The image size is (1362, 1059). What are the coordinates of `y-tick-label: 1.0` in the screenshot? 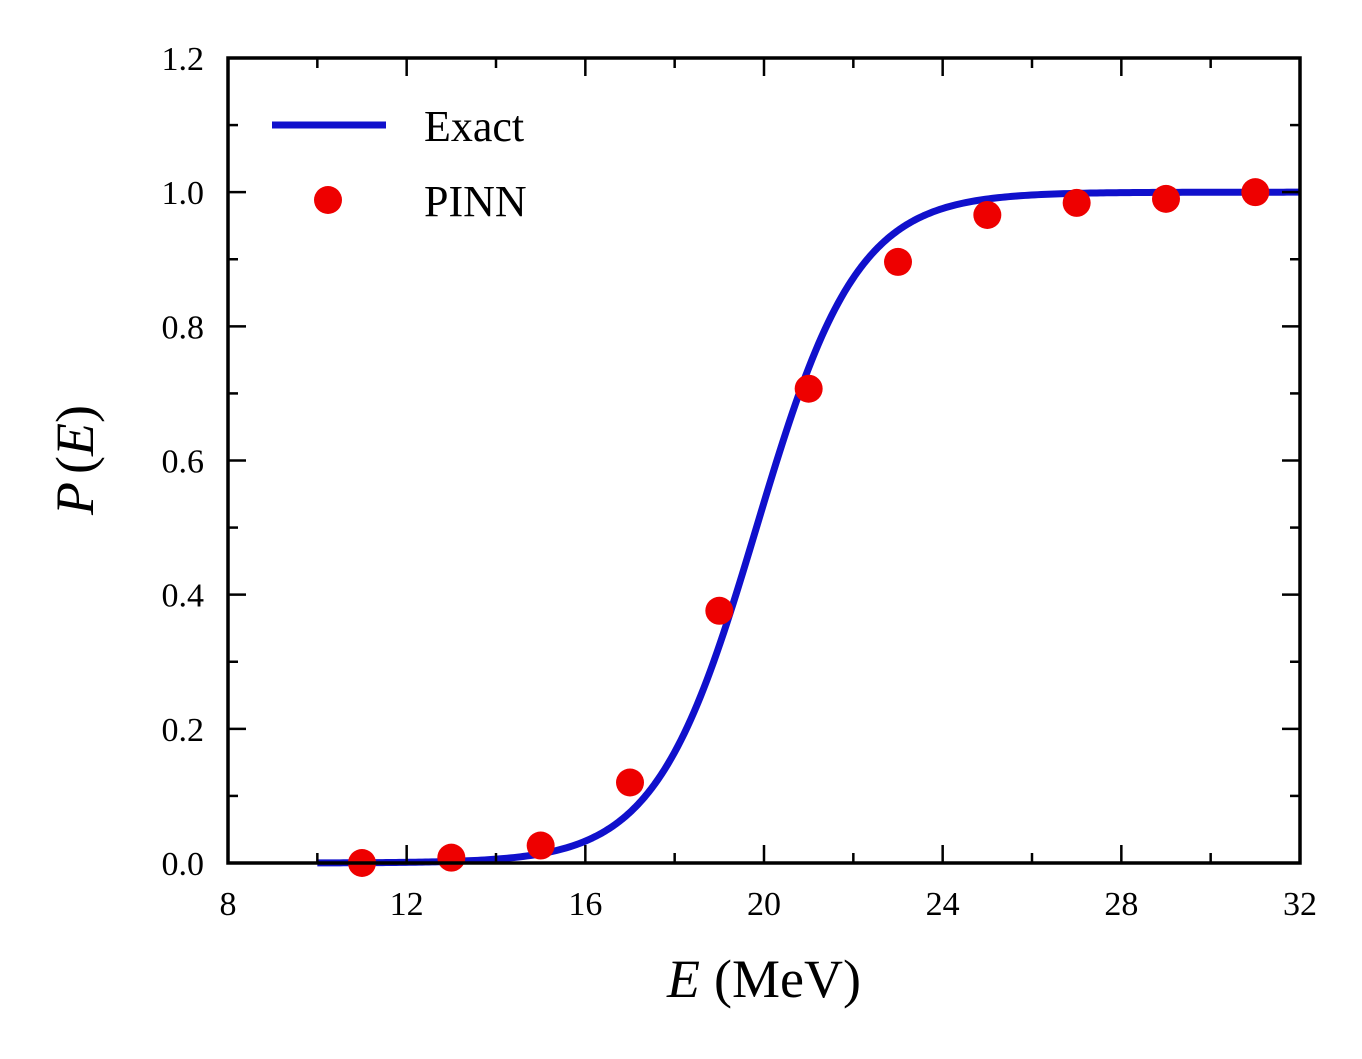 It's located at (183, 193).